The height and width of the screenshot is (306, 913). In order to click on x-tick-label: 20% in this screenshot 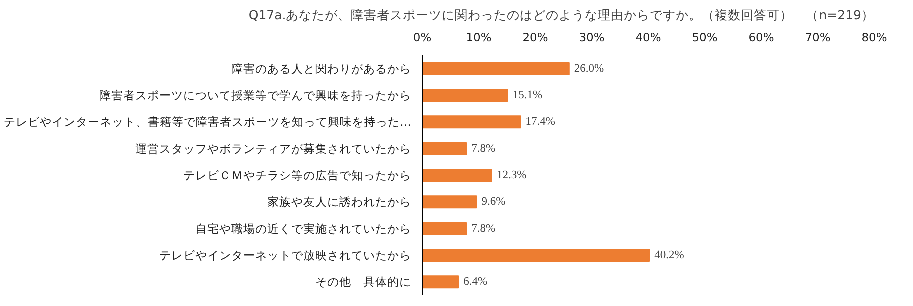, I will do `click(535, 37)`.